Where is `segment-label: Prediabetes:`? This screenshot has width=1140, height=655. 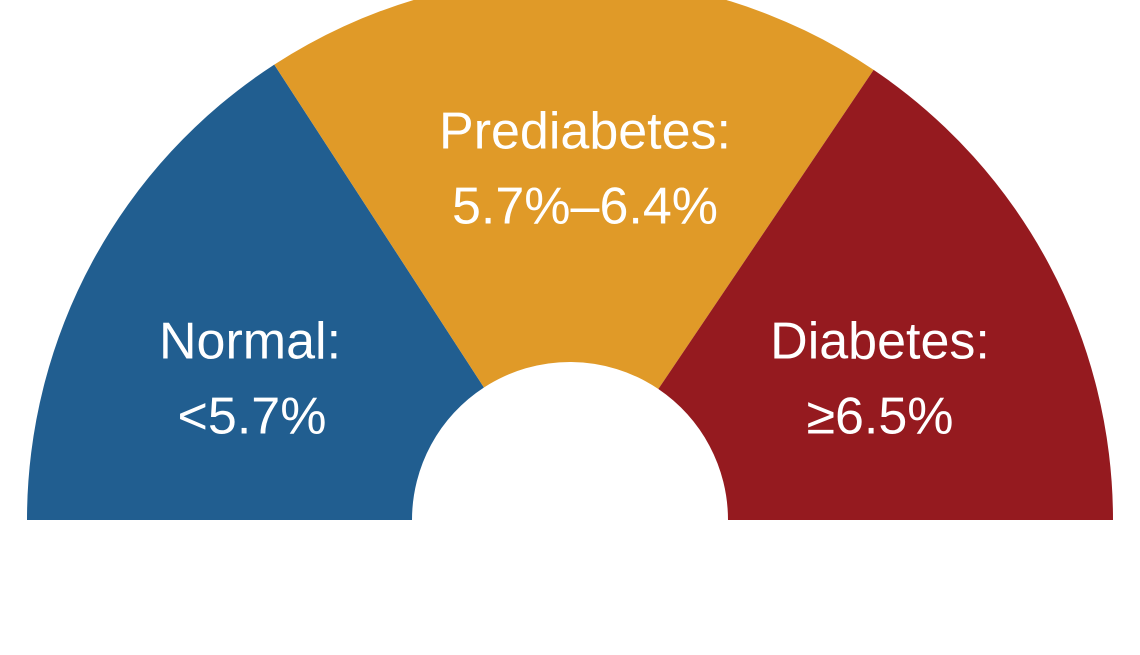
segment-label: Prediabetes: is located at coordinates (585, 132).